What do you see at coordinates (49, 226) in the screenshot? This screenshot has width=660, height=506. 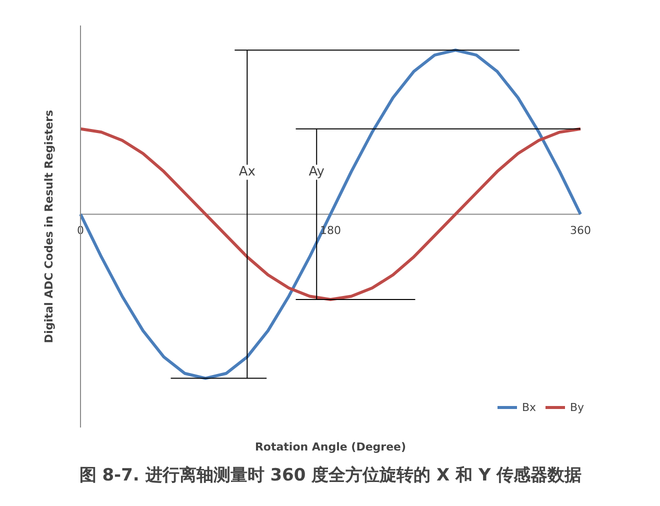 I see `y-axis-title: Digital ADC Codes in Result Registers` at bounding box center [49, 226].